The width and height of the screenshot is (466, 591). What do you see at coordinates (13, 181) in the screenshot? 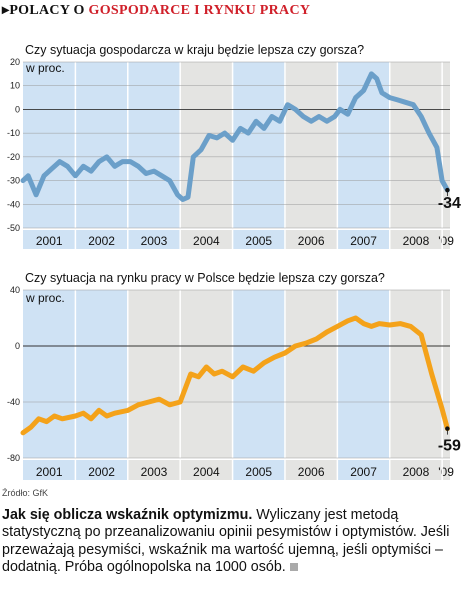
I see `y-tick-label: -30` at bounding box center [13, 181].